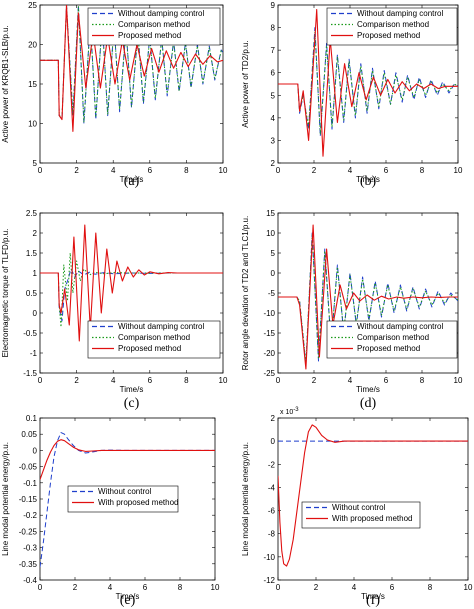 This screenshot has height=609, width=474. I want to click on y-tick-label: -8, so click(272, 534).